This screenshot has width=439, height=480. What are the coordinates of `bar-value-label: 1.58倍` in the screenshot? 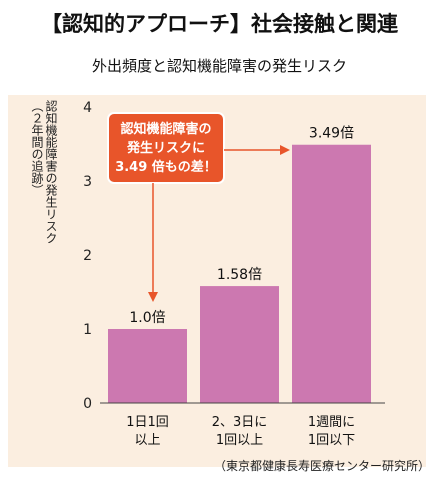 It's located at (239, 275).